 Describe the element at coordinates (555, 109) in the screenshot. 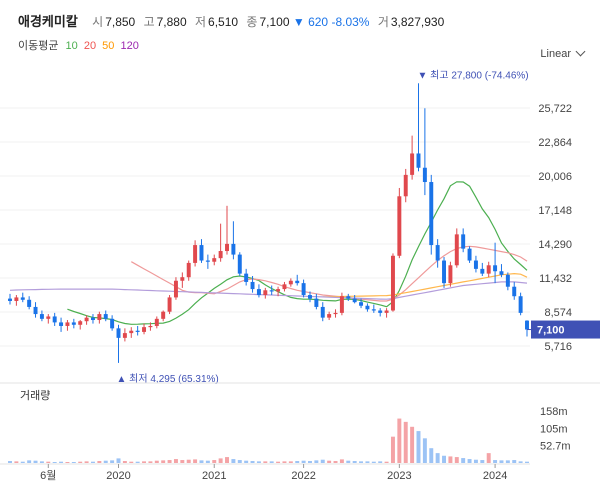

I see `price-tick-label: 25,722` at that location.